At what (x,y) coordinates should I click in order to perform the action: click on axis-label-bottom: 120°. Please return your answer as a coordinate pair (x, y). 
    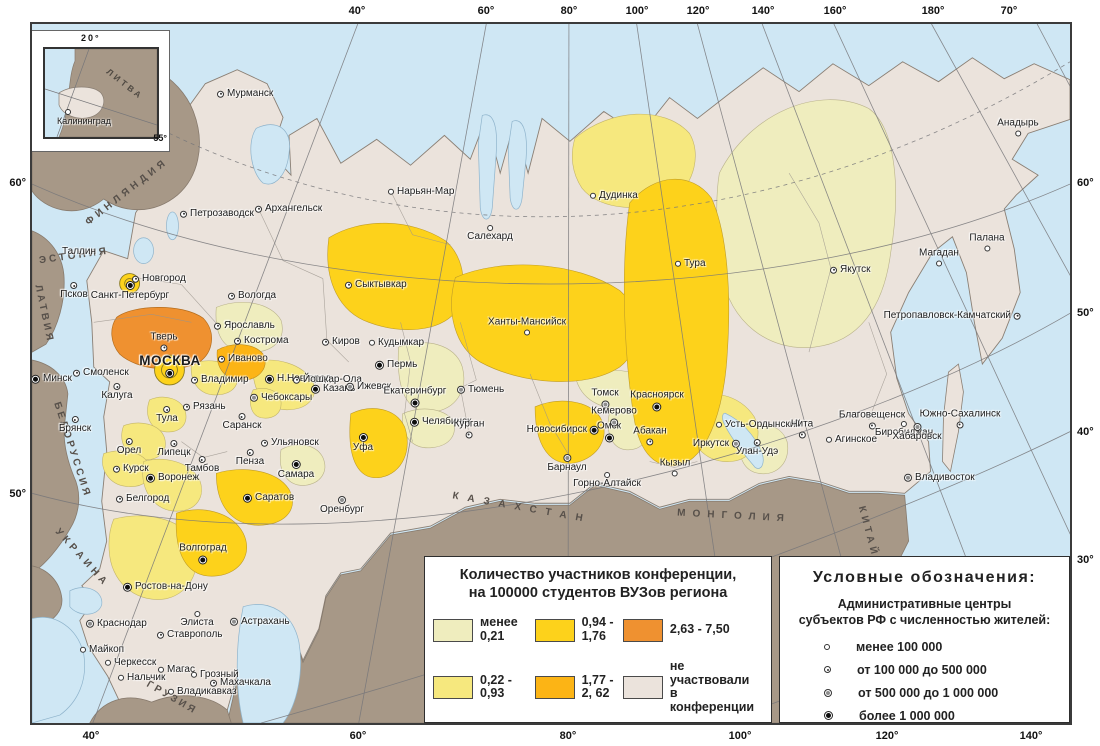
    Looking at the image, I should click on (887, 736).